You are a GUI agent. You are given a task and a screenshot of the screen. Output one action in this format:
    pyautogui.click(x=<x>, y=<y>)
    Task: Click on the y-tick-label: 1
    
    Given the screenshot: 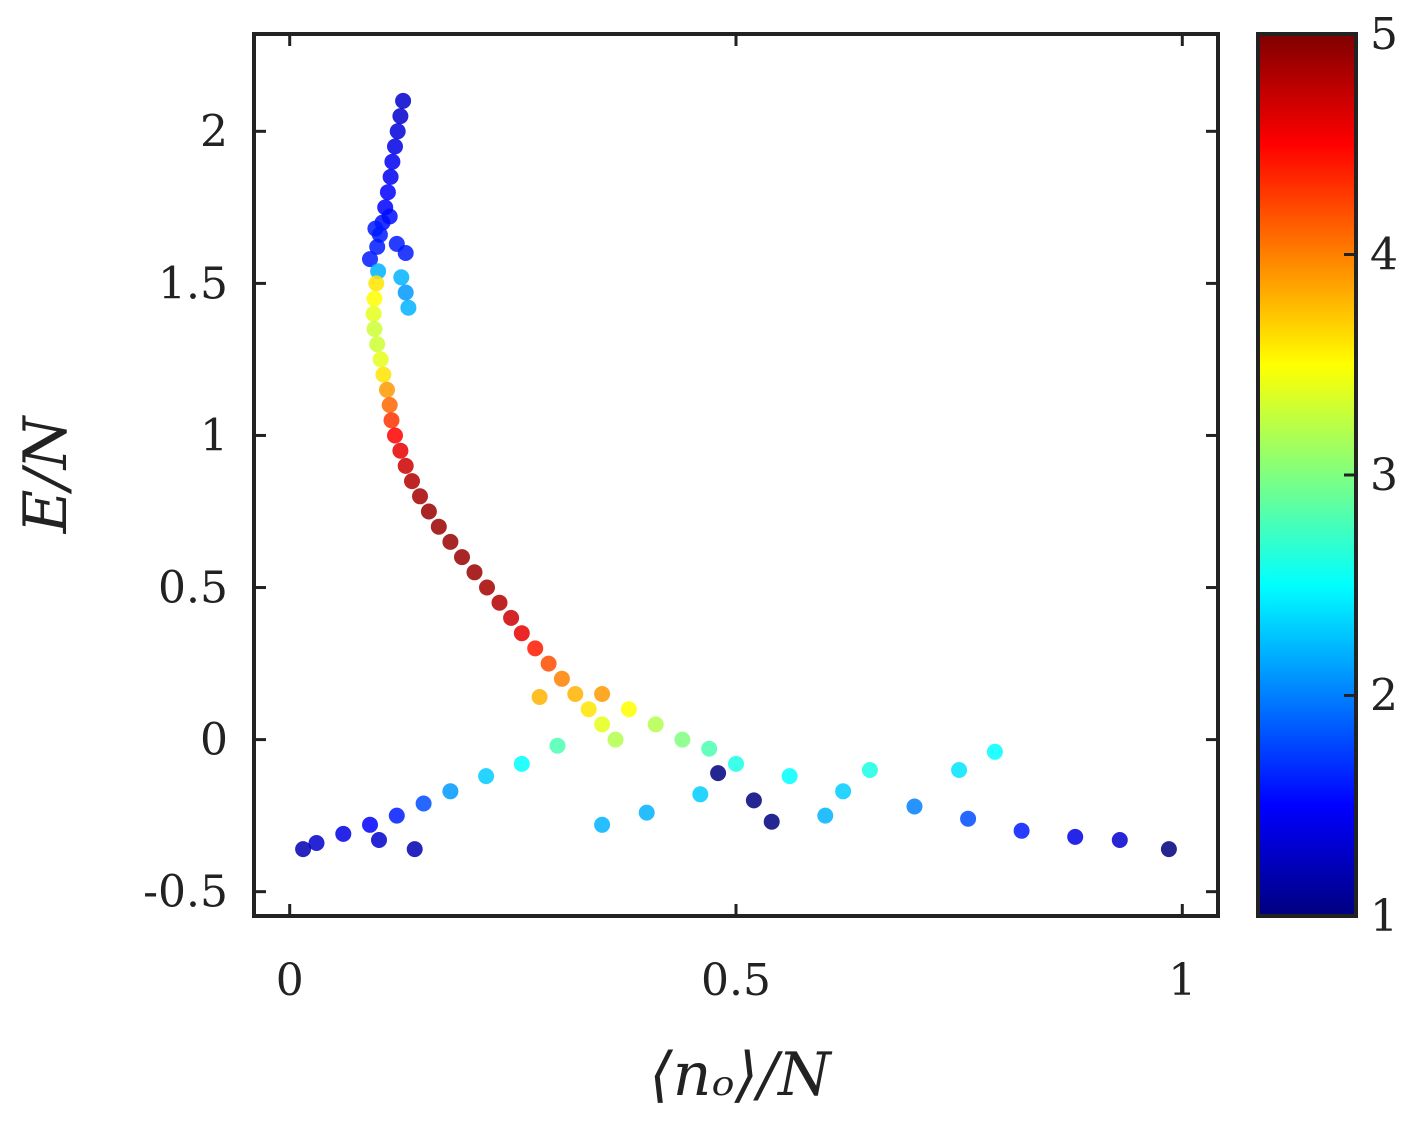 What is the action you would take?
    pyautogui.click(x=214, y=435)
    